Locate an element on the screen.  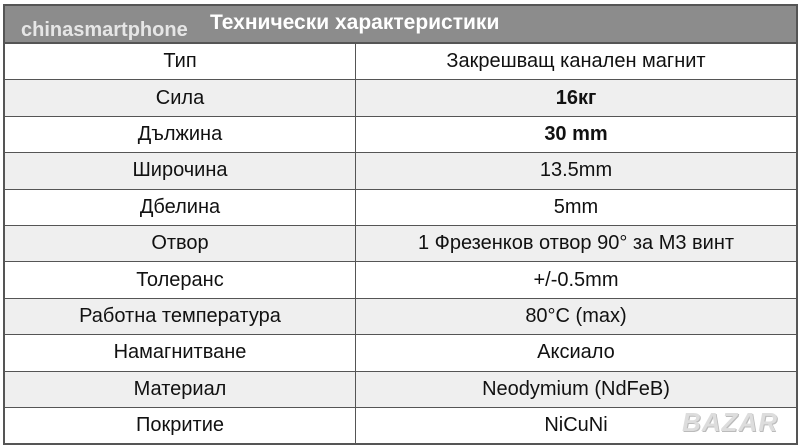
table-row: Отвор 1 Фрезенков отвор 90° за М3 винт is located at coordinates (400, 243).